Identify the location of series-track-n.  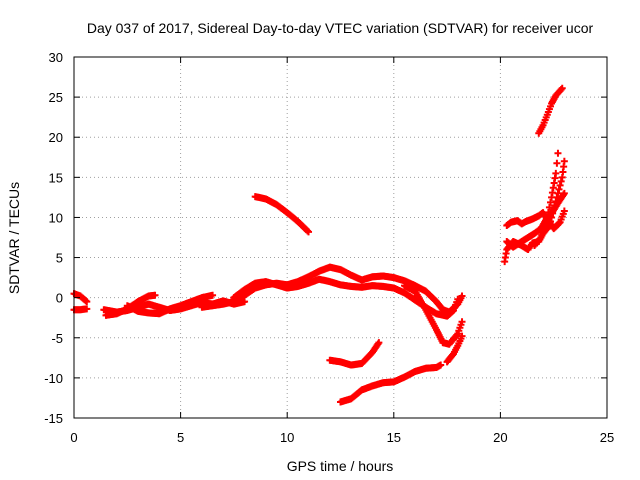
(532, 200).